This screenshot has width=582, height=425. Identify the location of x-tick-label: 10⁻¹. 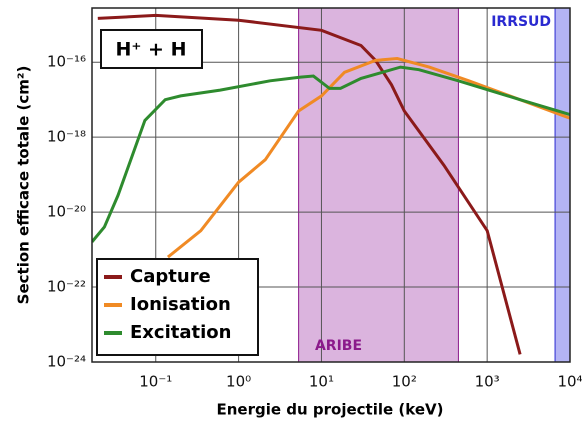
(155, 382).